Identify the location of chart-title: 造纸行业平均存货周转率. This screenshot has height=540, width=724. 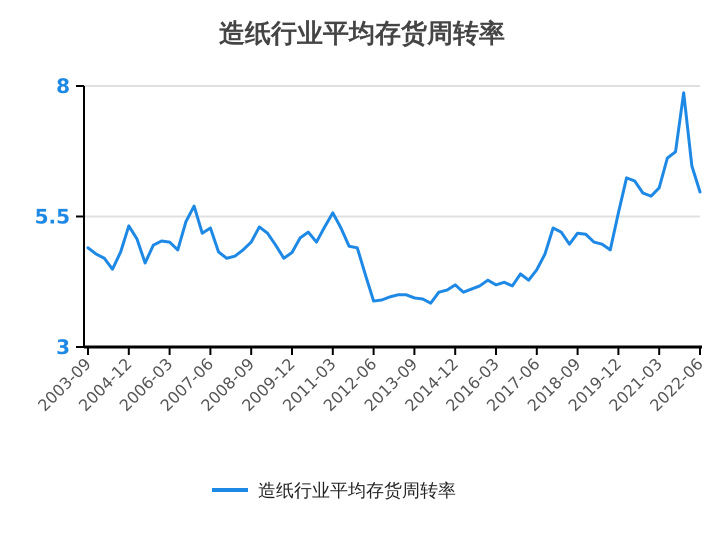
(362, 34).